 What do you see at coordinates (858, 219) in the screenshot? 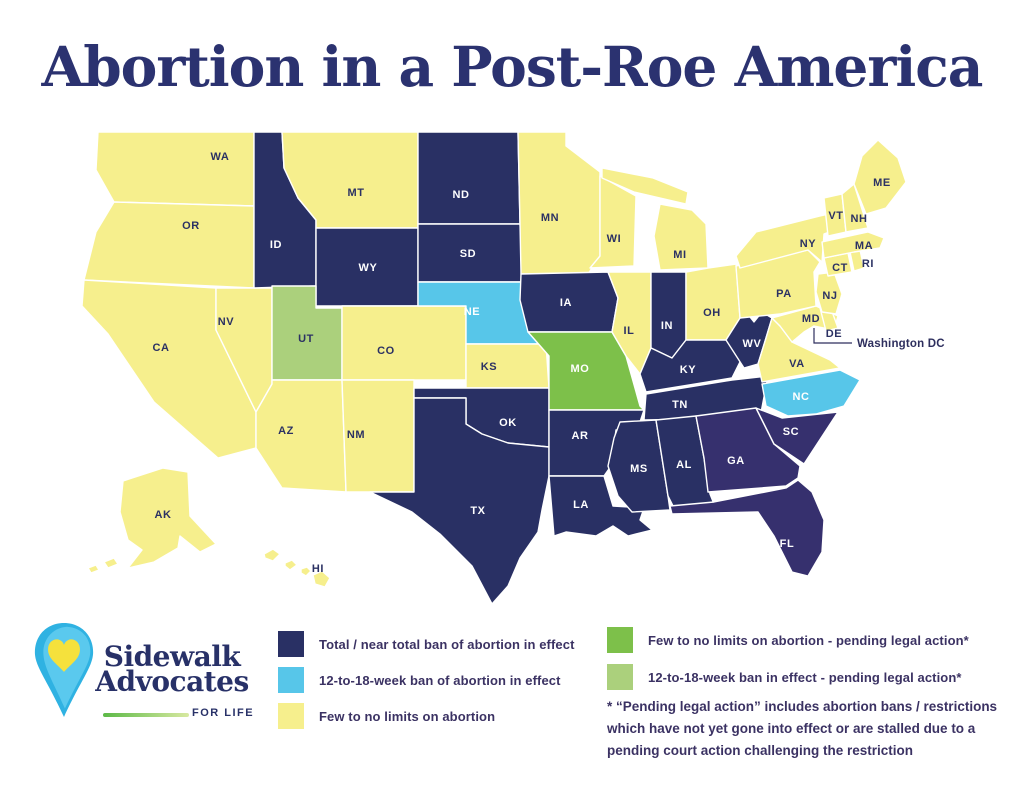
I see `state-label-NH: NH` at bounding box center [858, 219].